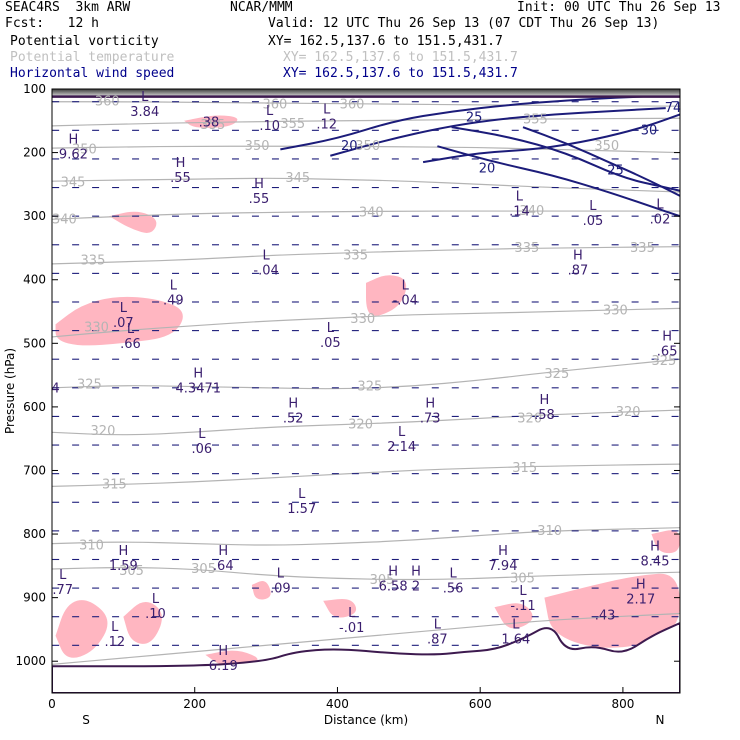 The height and width of the screenshot is (740, 740). Describe the element at coordinates (405, 301) in the screenshot. I see `pv-extremum-value: -.04` at that location.